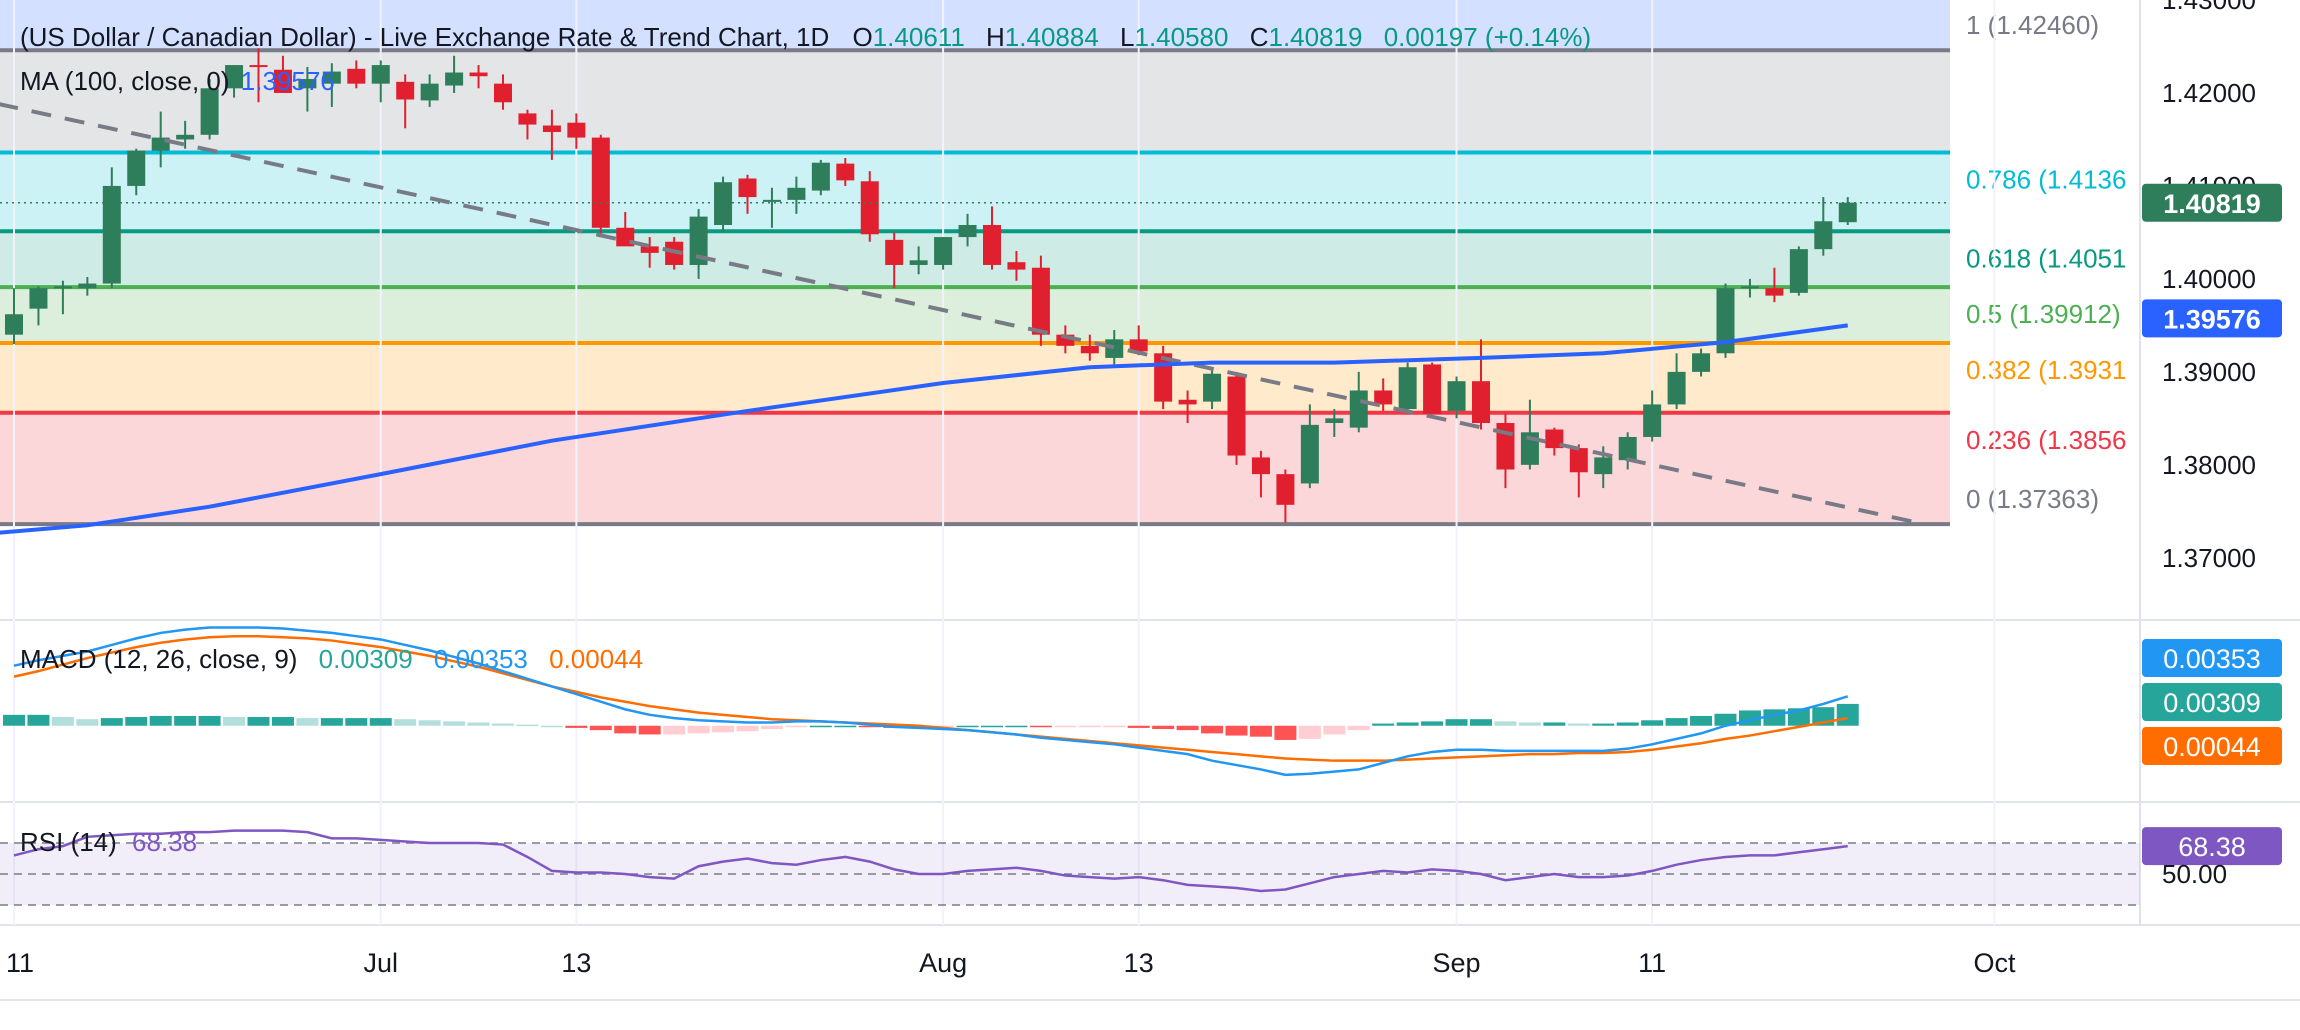  Describe the element at coordinates (862, 37) in the screenshot. I see `open-label: O` at that location.